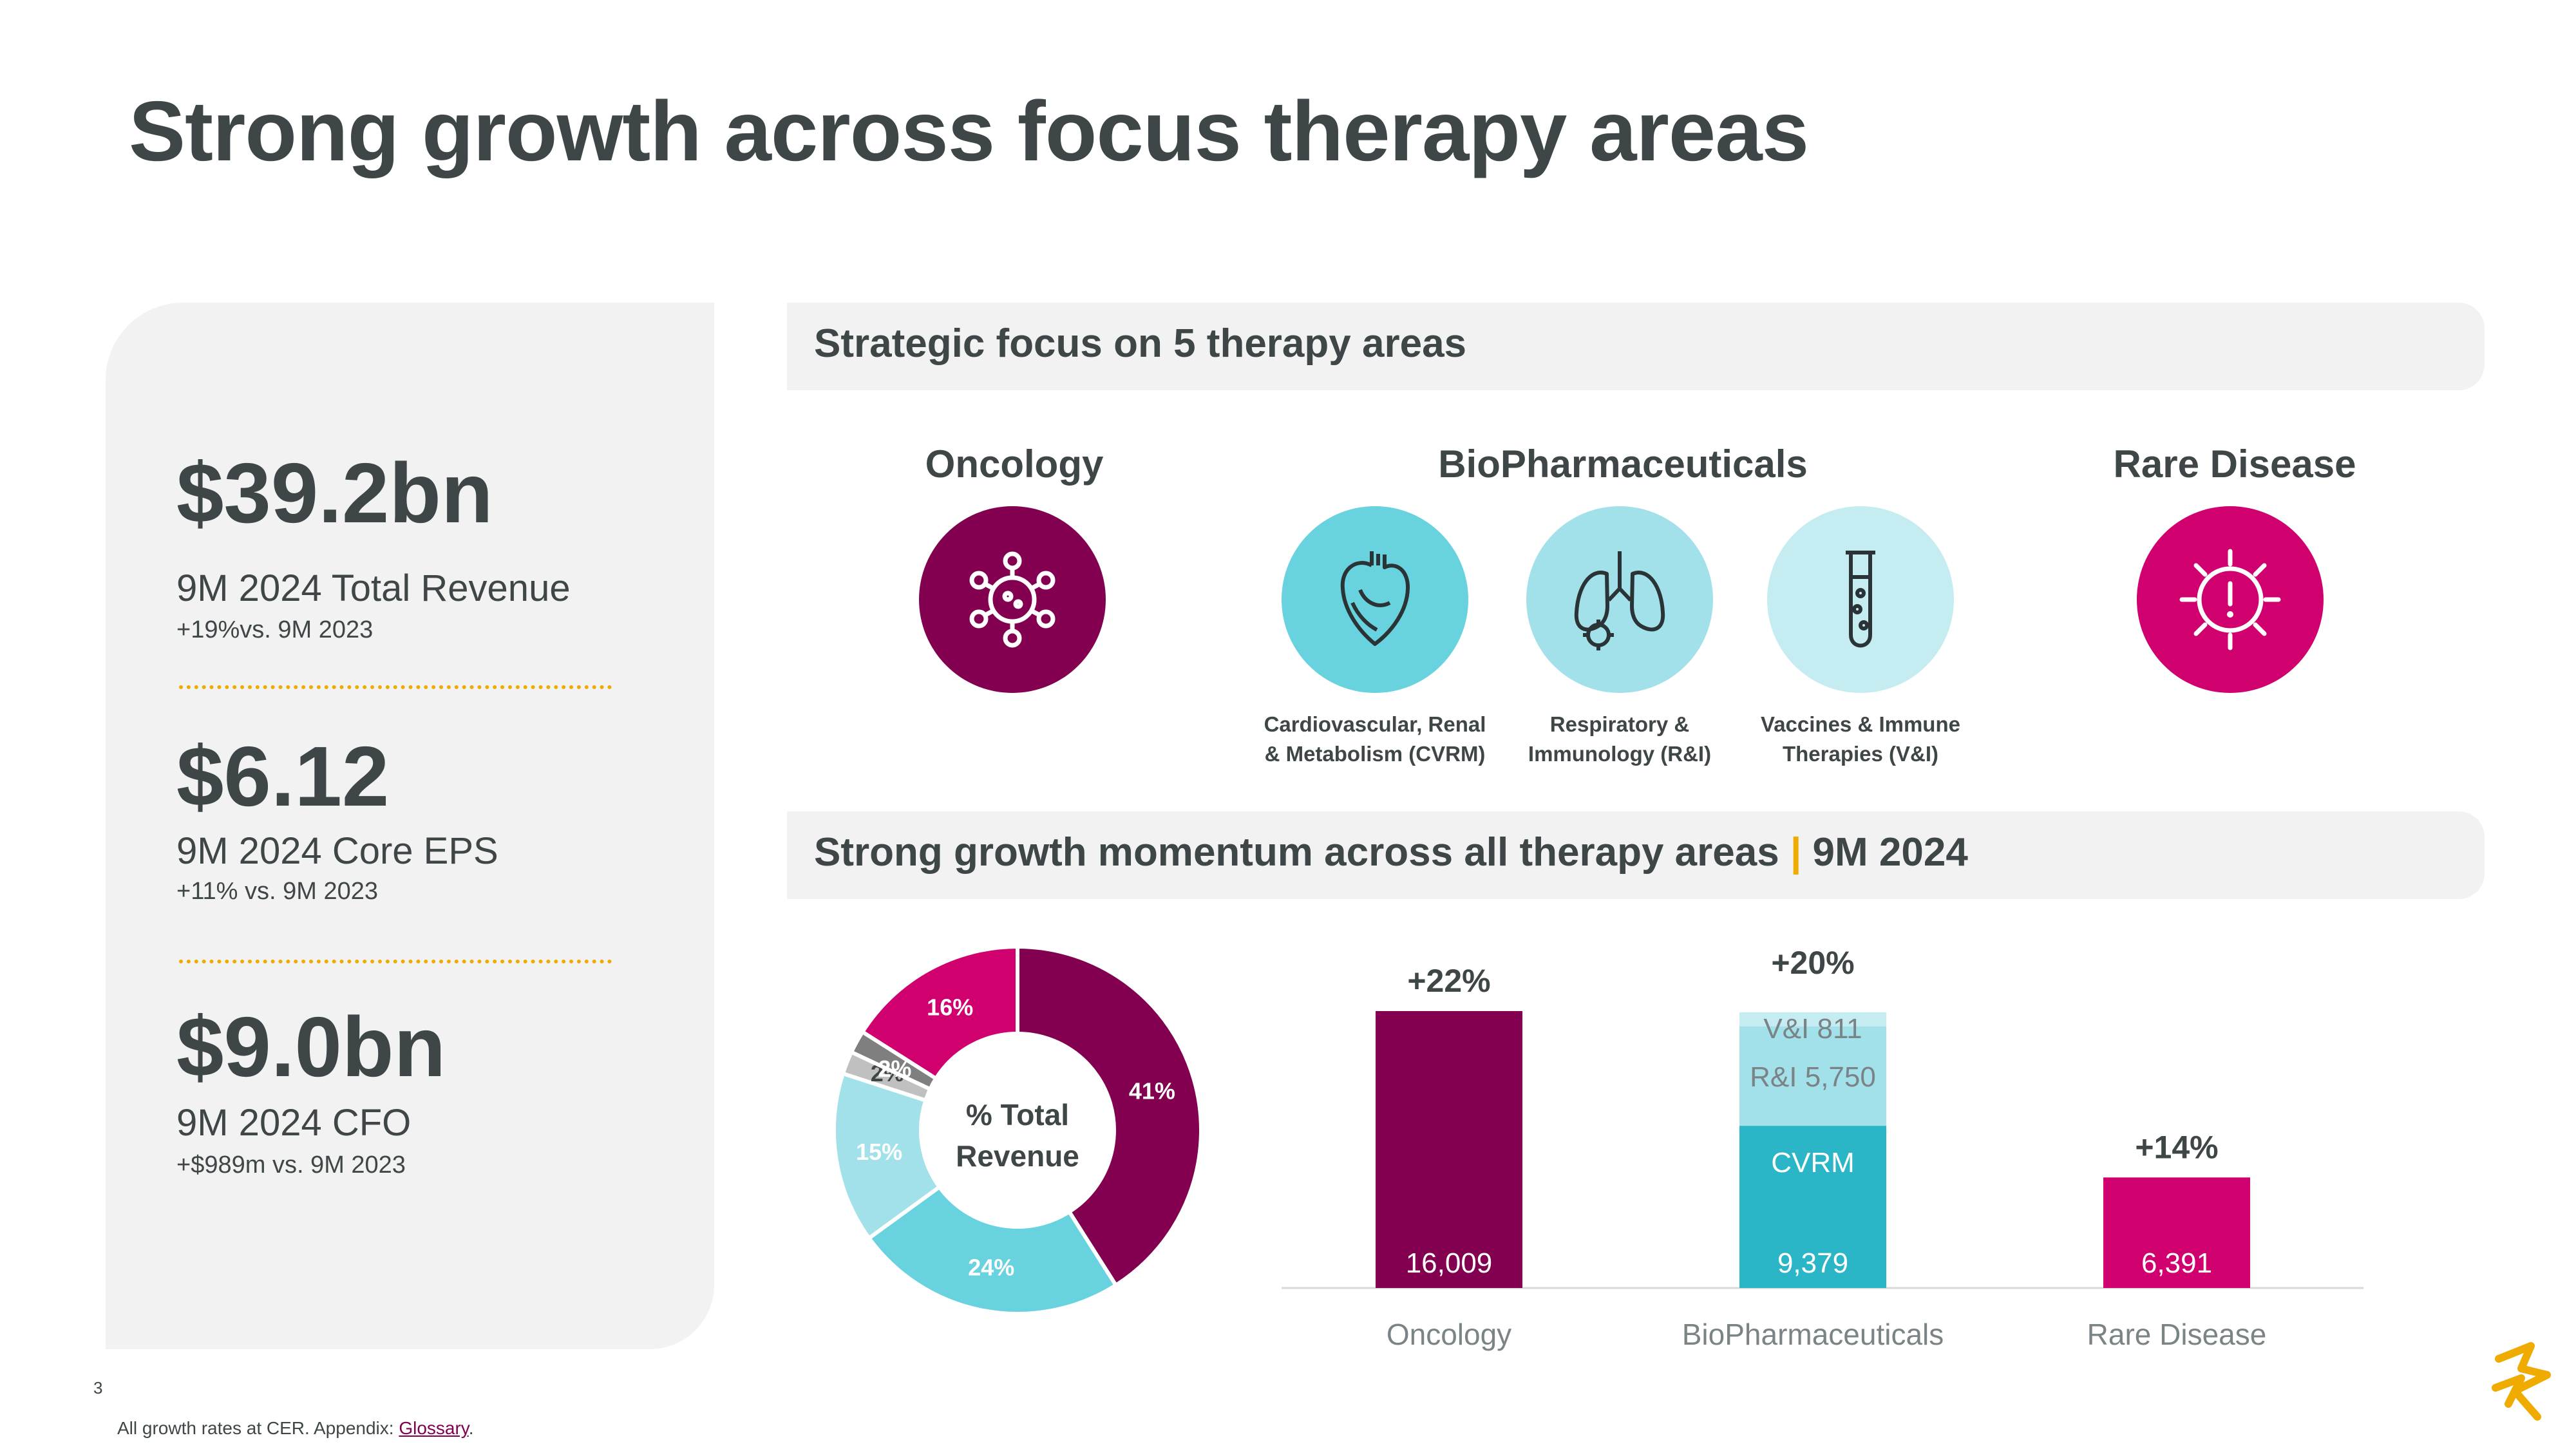  I want to click on caption-vi: Vaccines & Immune Therapies (V&I), so click(1861, 740).